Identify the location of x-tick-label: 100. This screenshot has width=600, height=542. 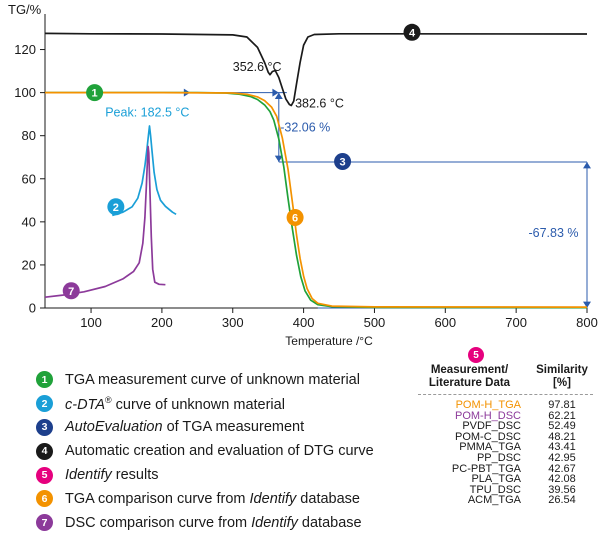
(91, 322).